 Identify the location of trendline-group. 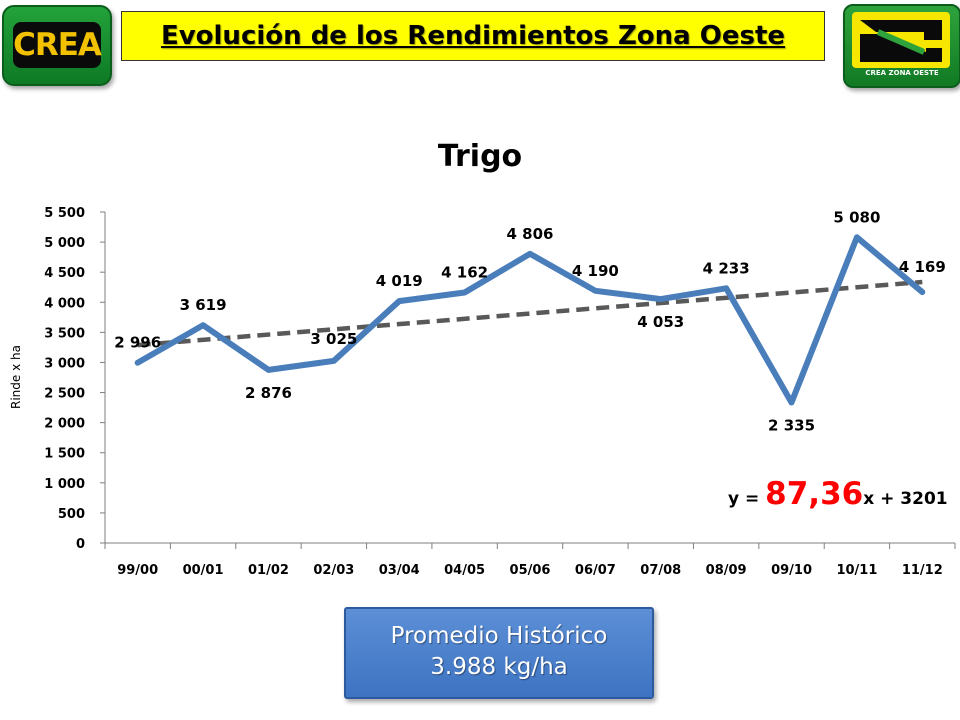
(530, 313).